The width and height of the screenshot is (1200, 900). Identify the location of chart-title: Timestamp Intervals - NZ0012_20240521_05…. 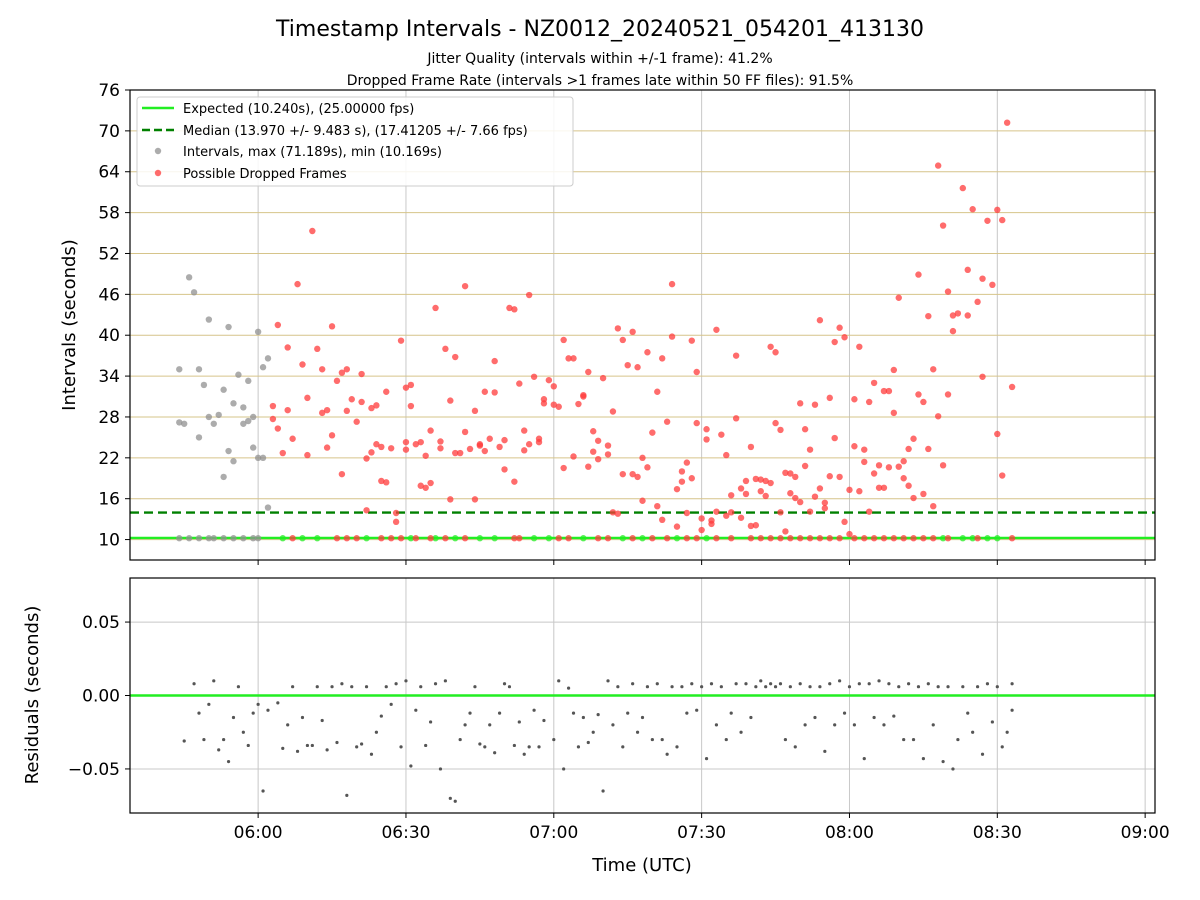
(599, 29).